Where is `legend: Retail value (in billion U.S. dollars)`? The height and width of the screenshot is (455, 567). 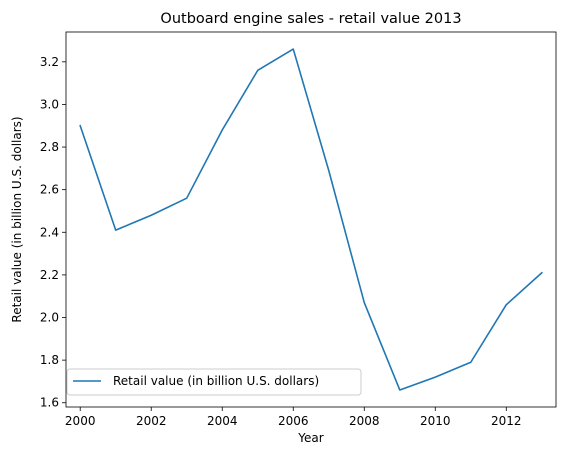
legend: Retail value (in billion U.S. dollars) is located at coordinates (214, 382).